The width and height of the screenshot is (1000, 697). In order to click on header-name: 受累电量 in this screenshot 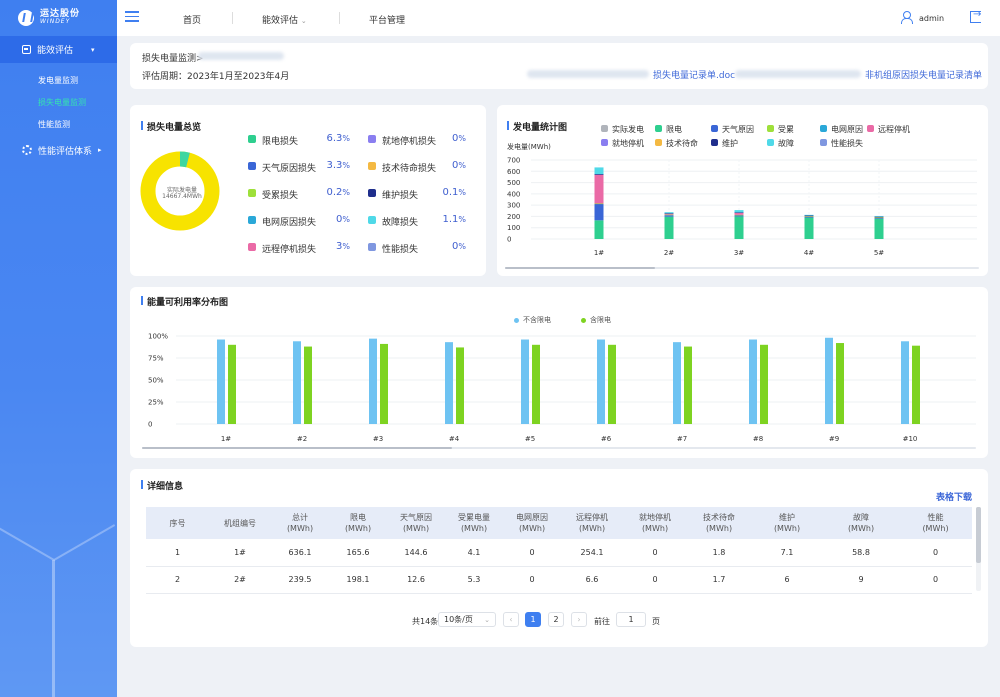, I will do `click(474, 517)`.